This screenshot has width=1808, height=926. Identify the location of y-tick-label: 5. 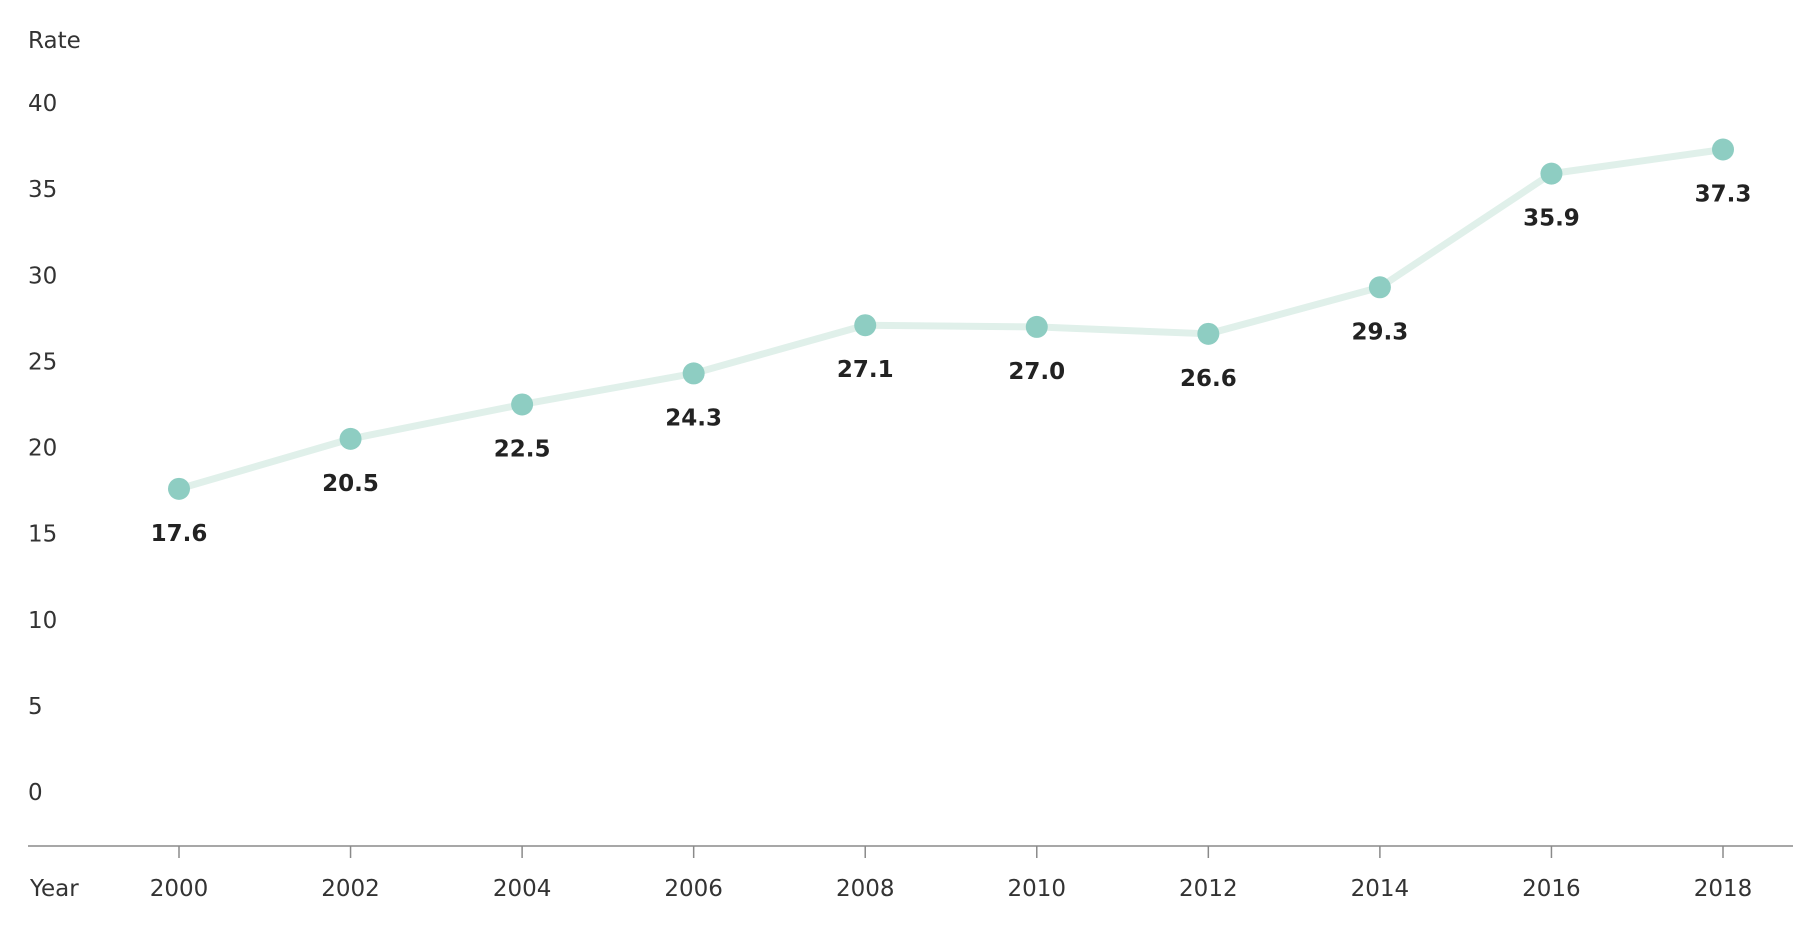
(35, 707).